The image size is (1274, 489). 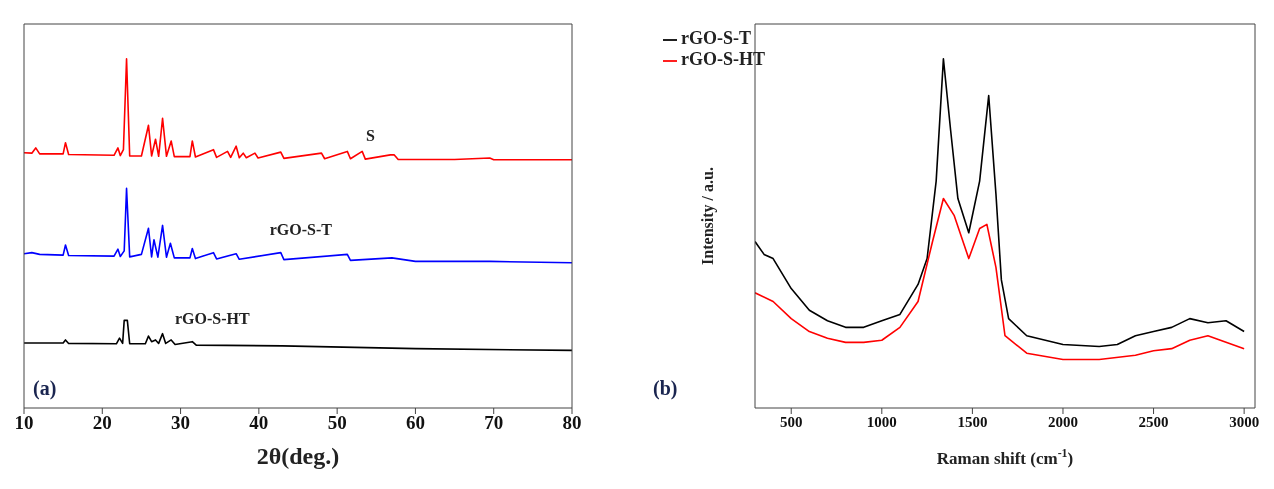 What do you see at coordinates (301, 229) in the screenshot?
I see `series-label: rGO-S-T` at bounding box center [301, 229].